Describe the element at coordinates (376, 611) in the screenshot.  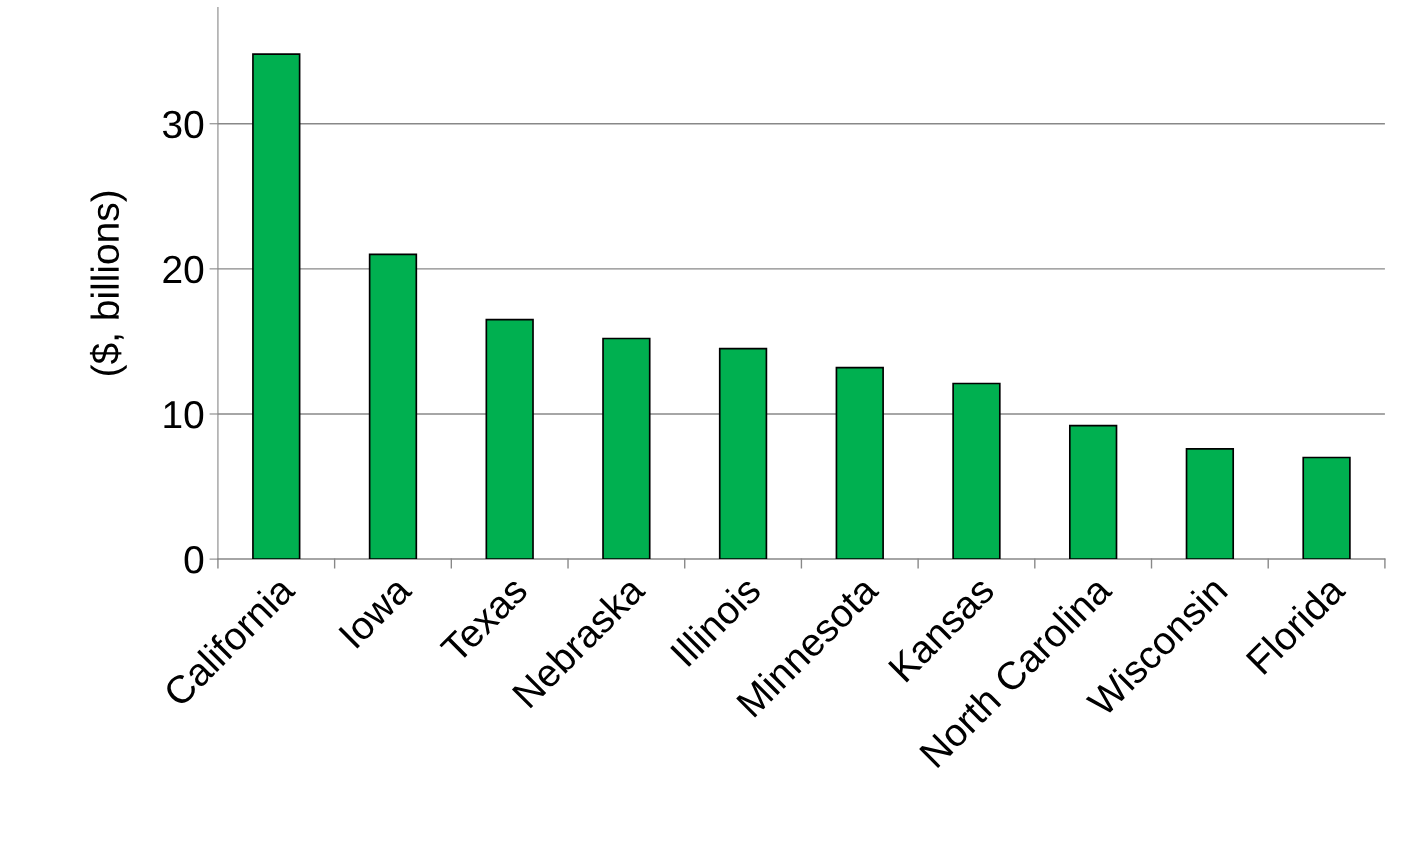
I see `x-tick-label: Iowa` at that location.